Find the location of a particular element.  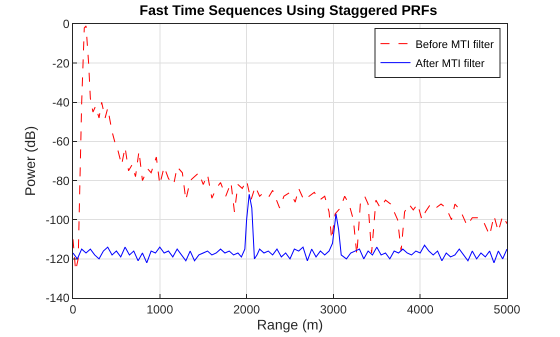

y-tick-label: -20 is located at coordinates (61, 63).